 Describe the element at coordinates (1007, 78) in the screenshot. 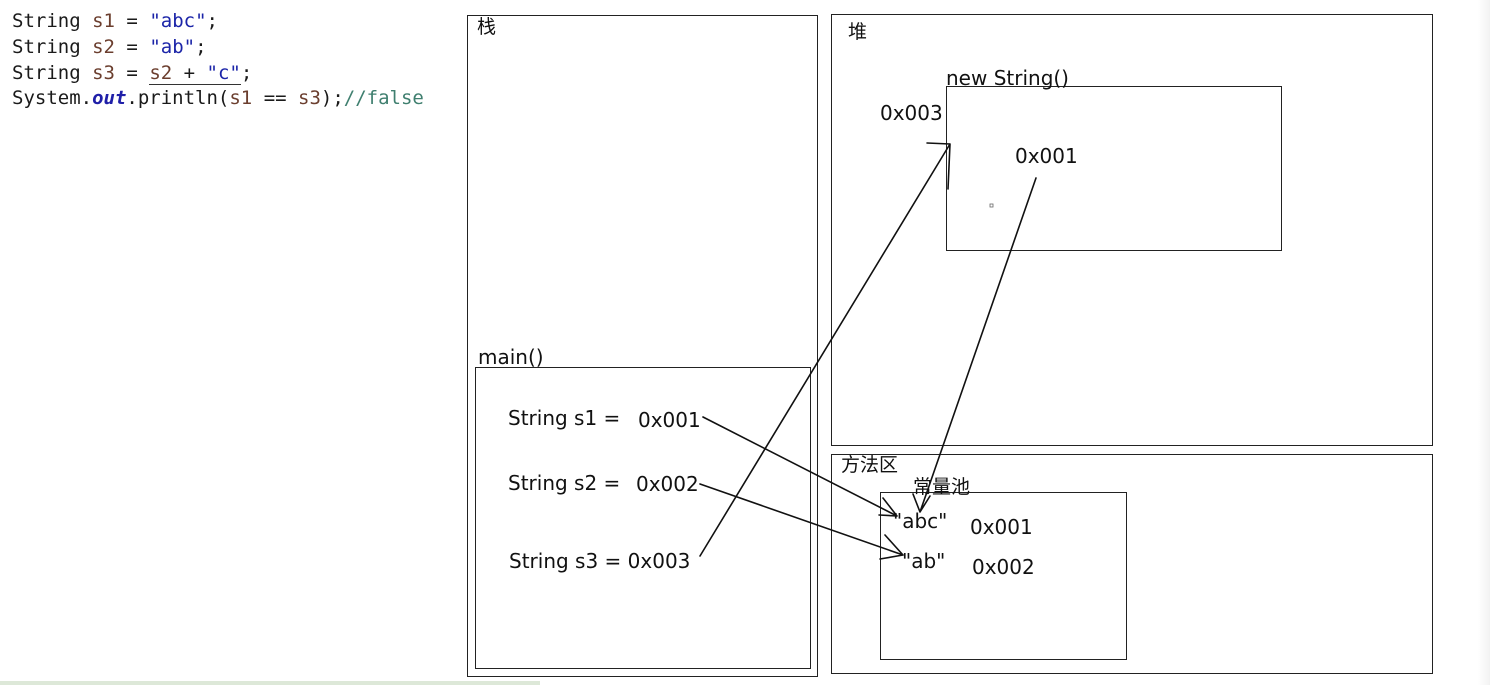

I see `string-object-title: new String()` at that location.